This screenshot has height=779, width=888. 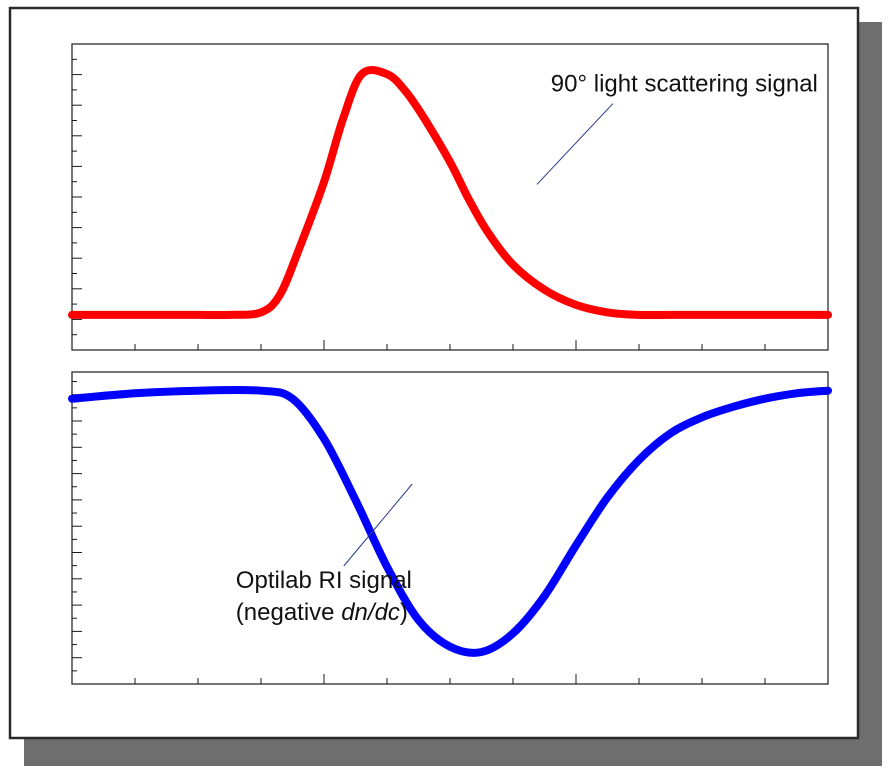 What do you see at coordinates (378, 525) in the screenshot?
I see `refractive-index-leader-line` at bounding box center [378, 525].